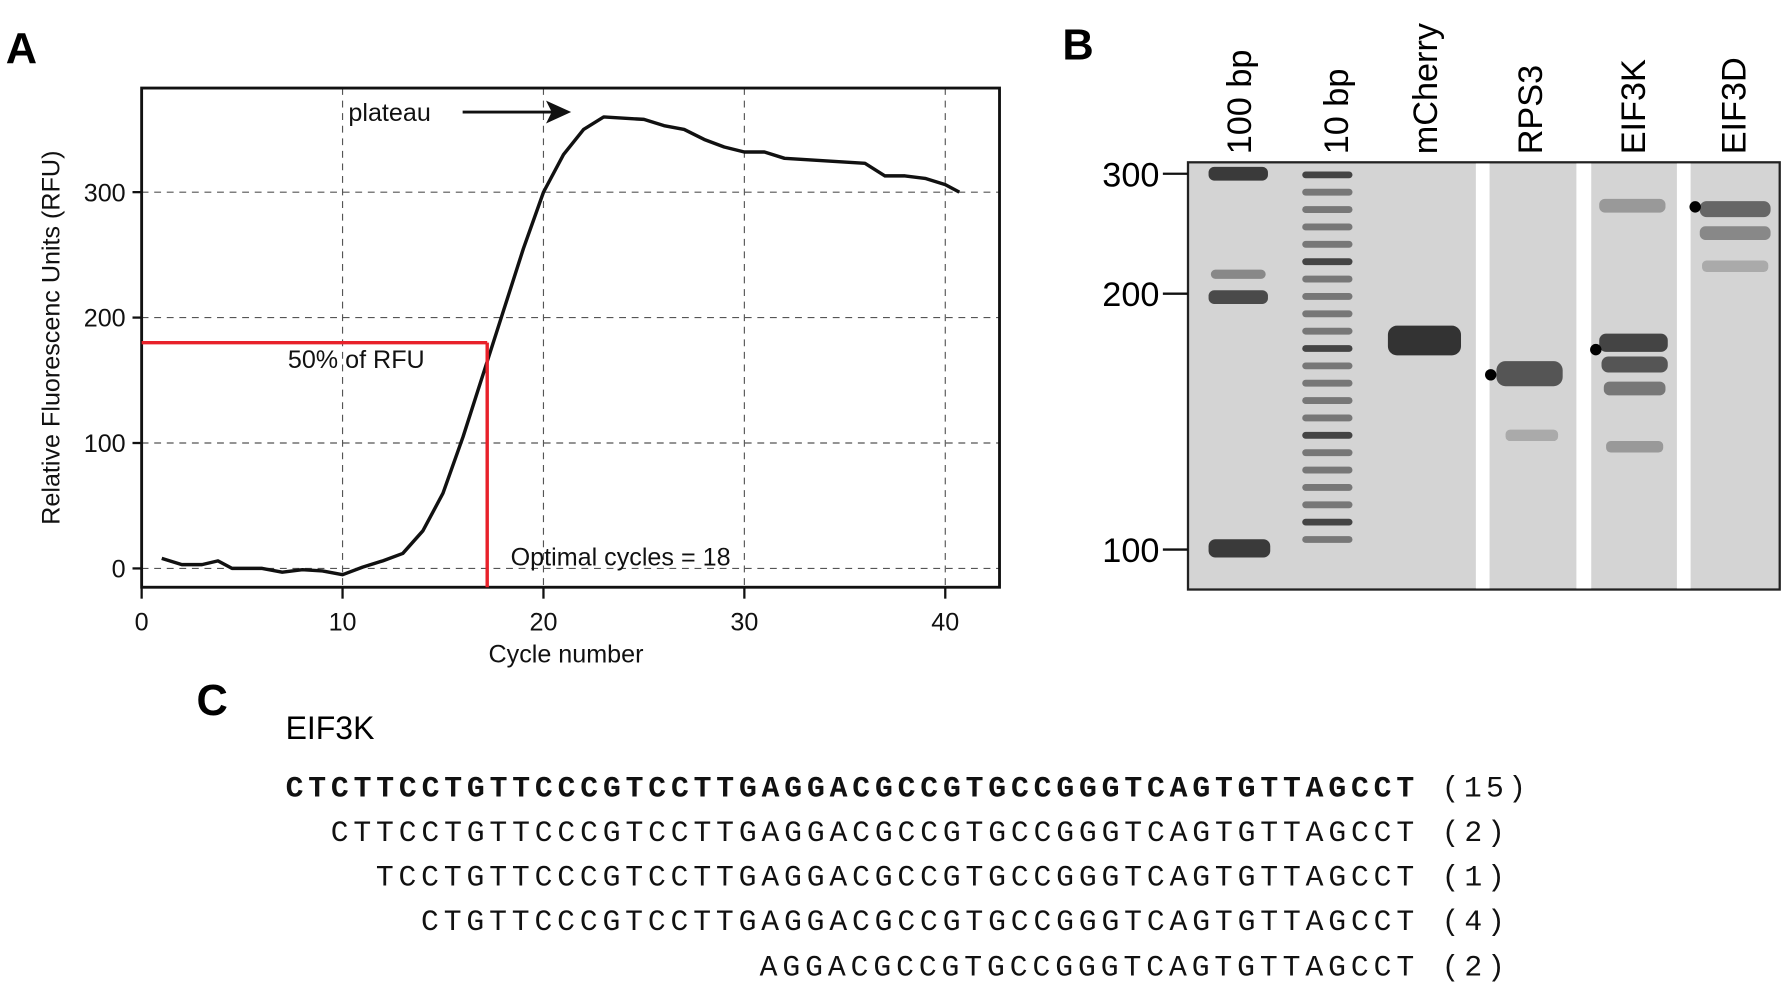  Describe the element at coordinates (1484, 788) in the screenshot. I see `read-count: (15)` at that location.